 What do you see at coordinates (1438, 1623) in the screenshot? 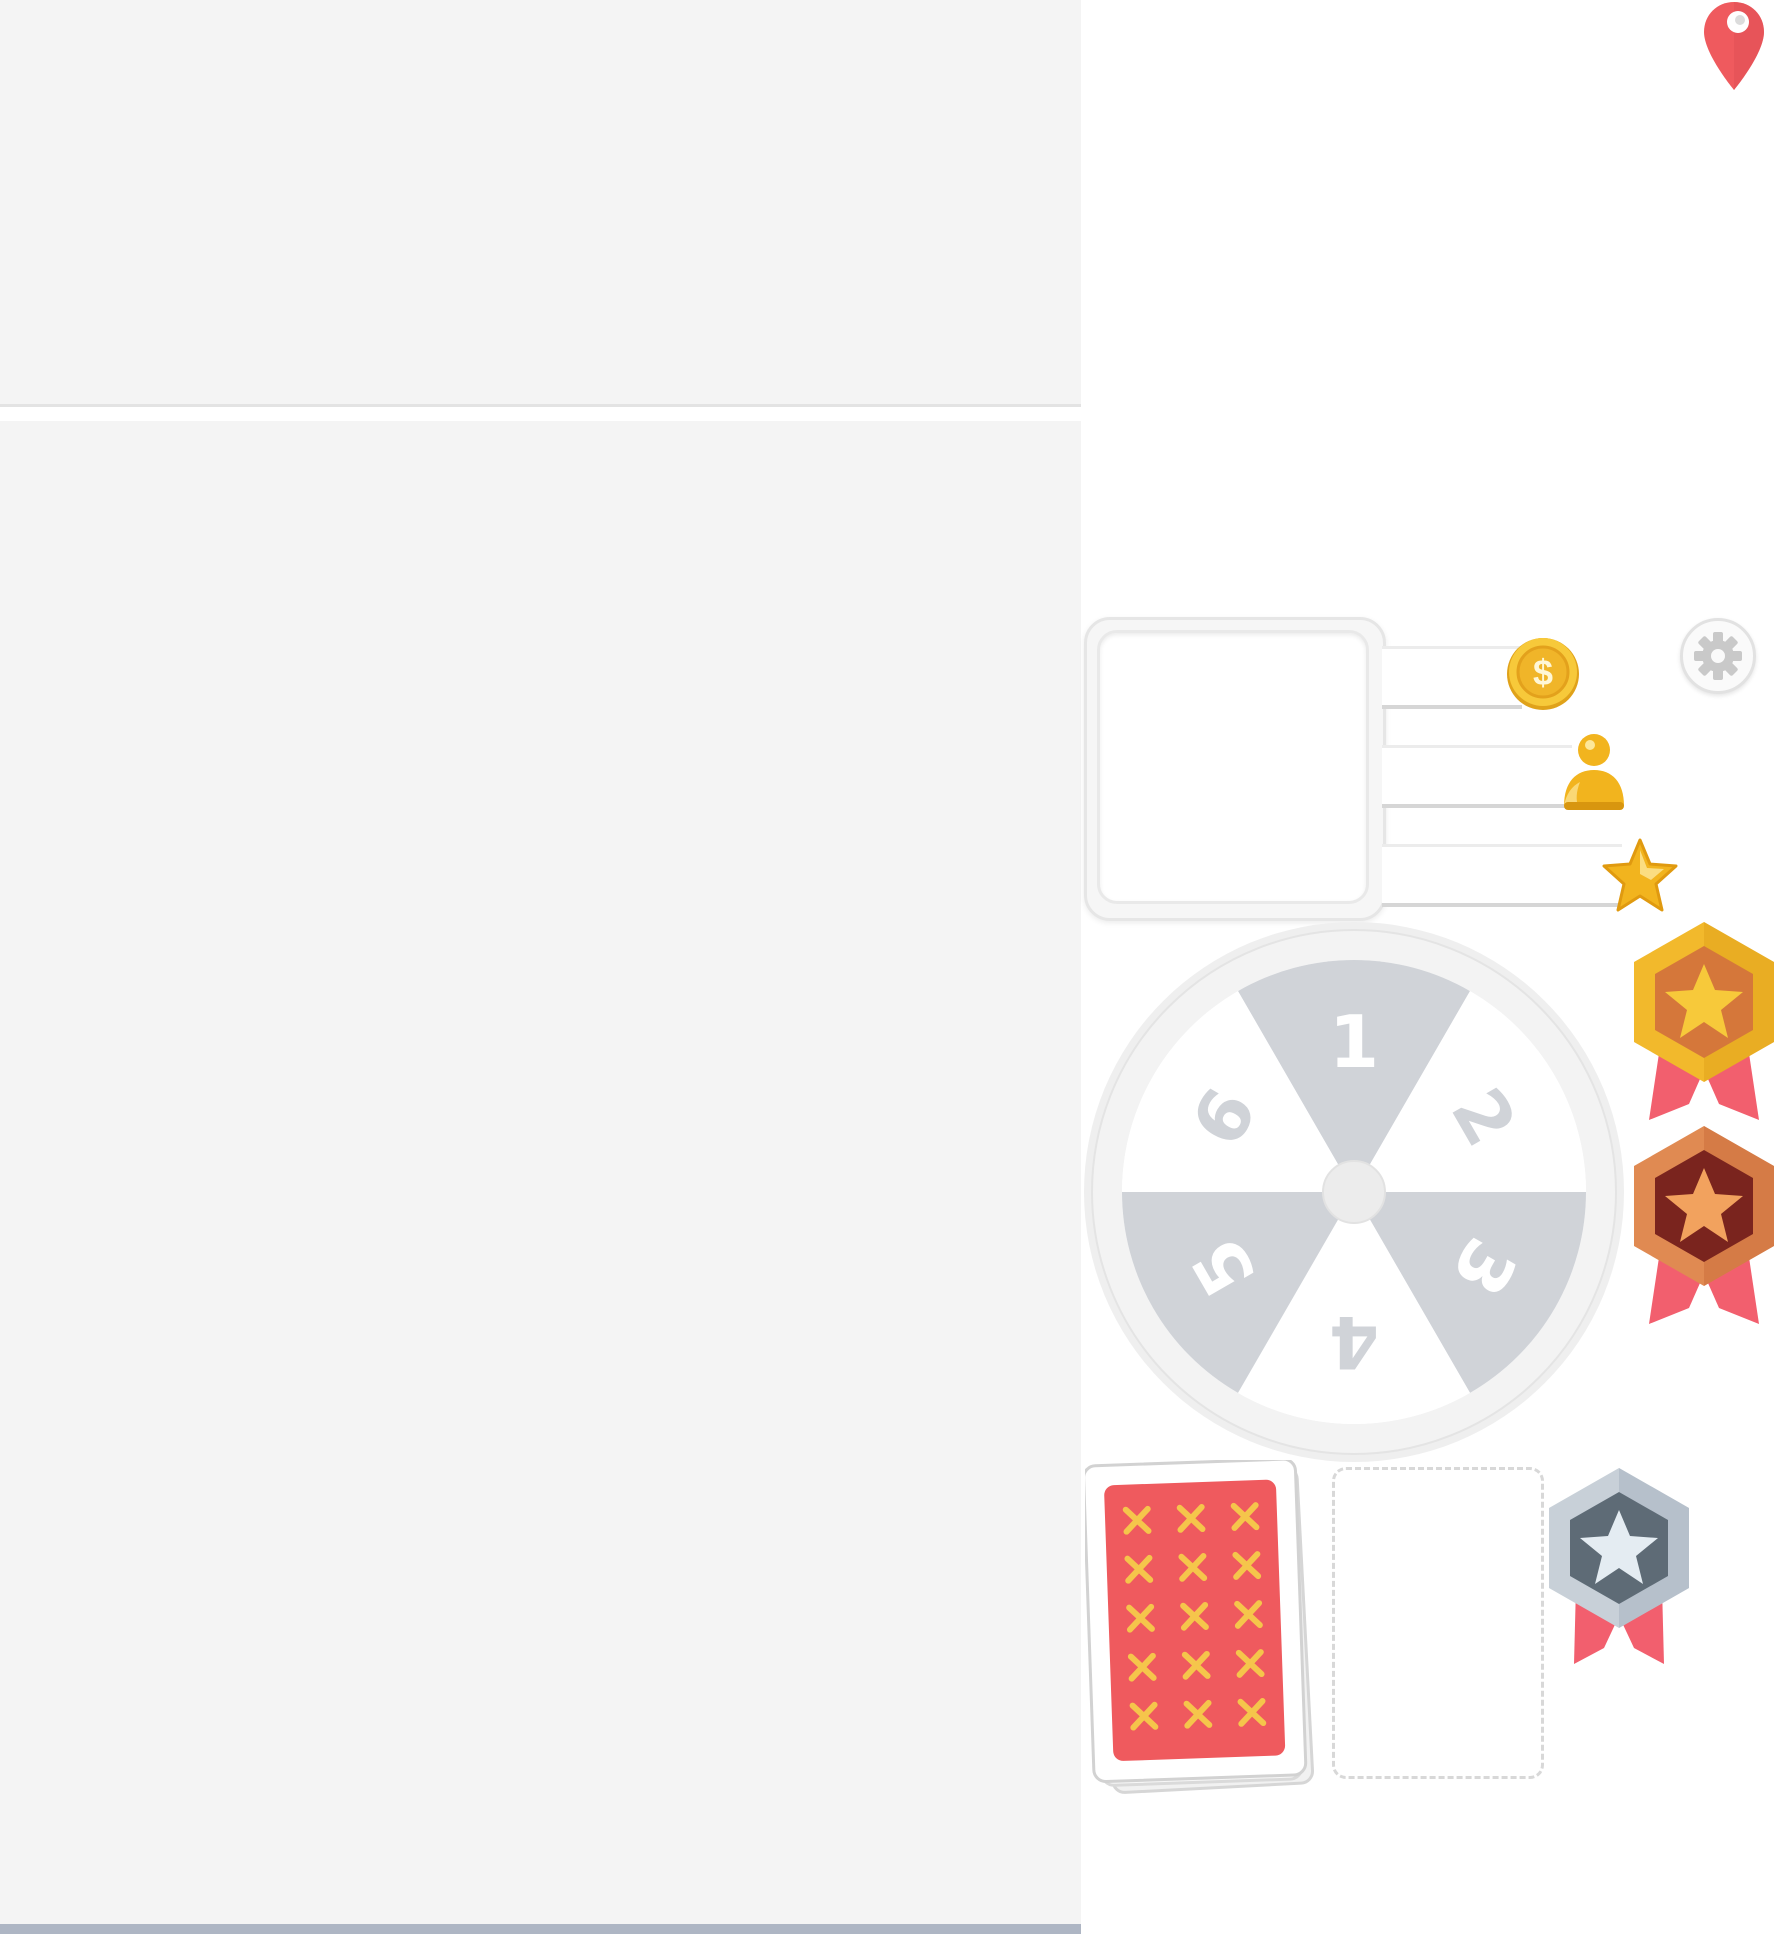
I see `empty-card-slot` at bounding box center [1438, 1623].